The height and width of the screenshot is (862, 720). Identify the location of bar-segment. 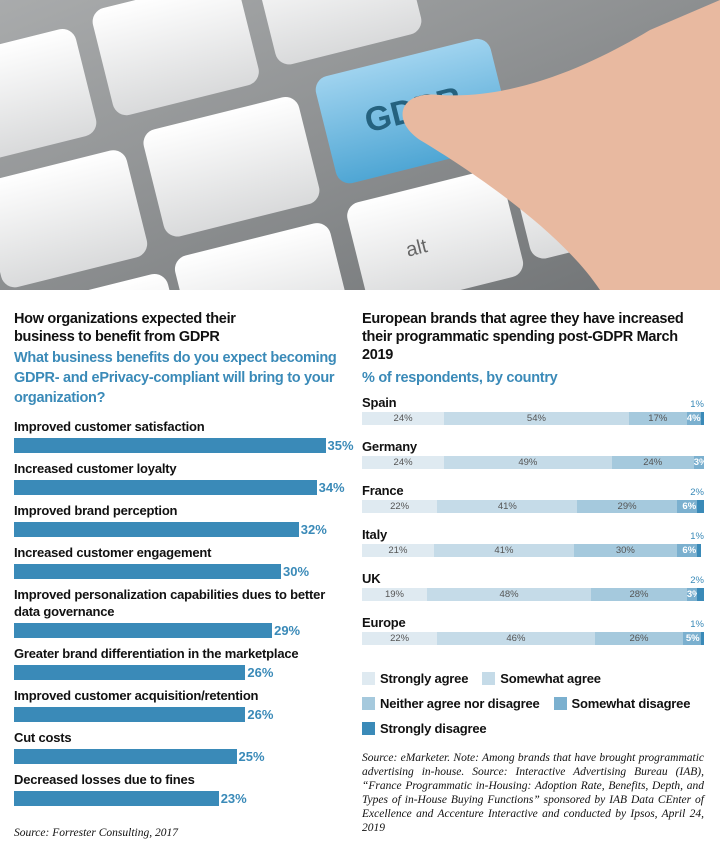
(699, 550).